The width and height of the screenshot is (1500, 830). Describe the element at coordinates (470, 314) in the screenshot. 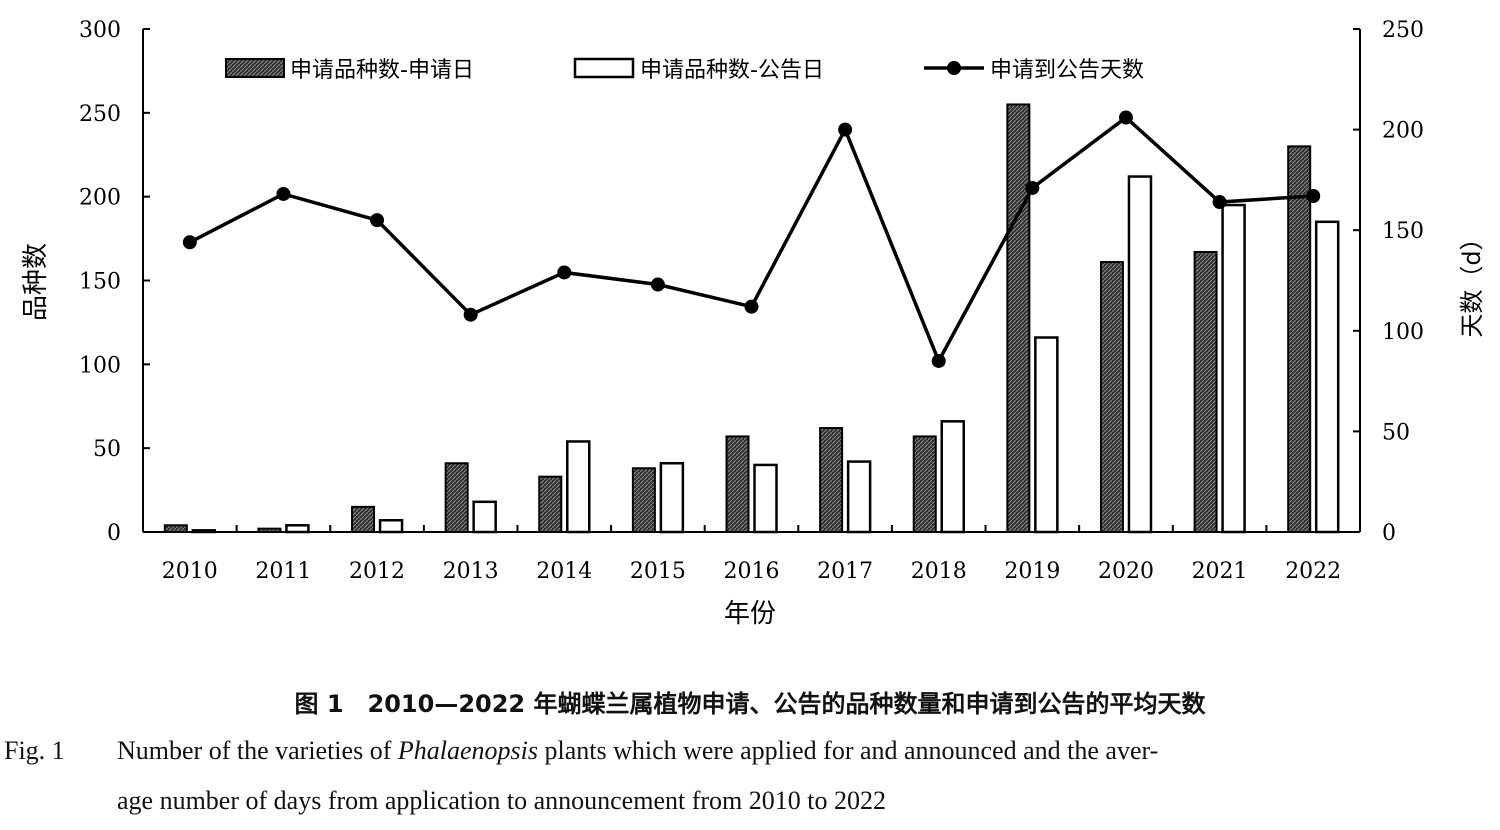

I see `days-point-2013` at that location.